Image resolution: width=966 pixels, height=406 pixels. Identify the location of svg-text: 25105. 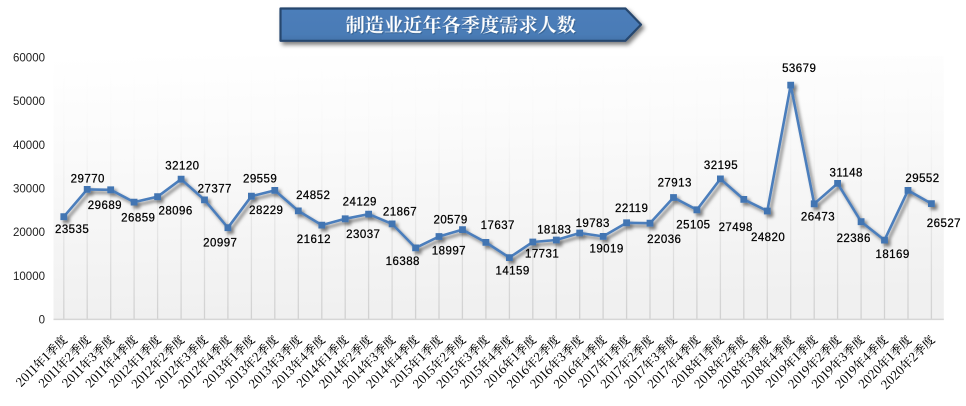
(693, 226).